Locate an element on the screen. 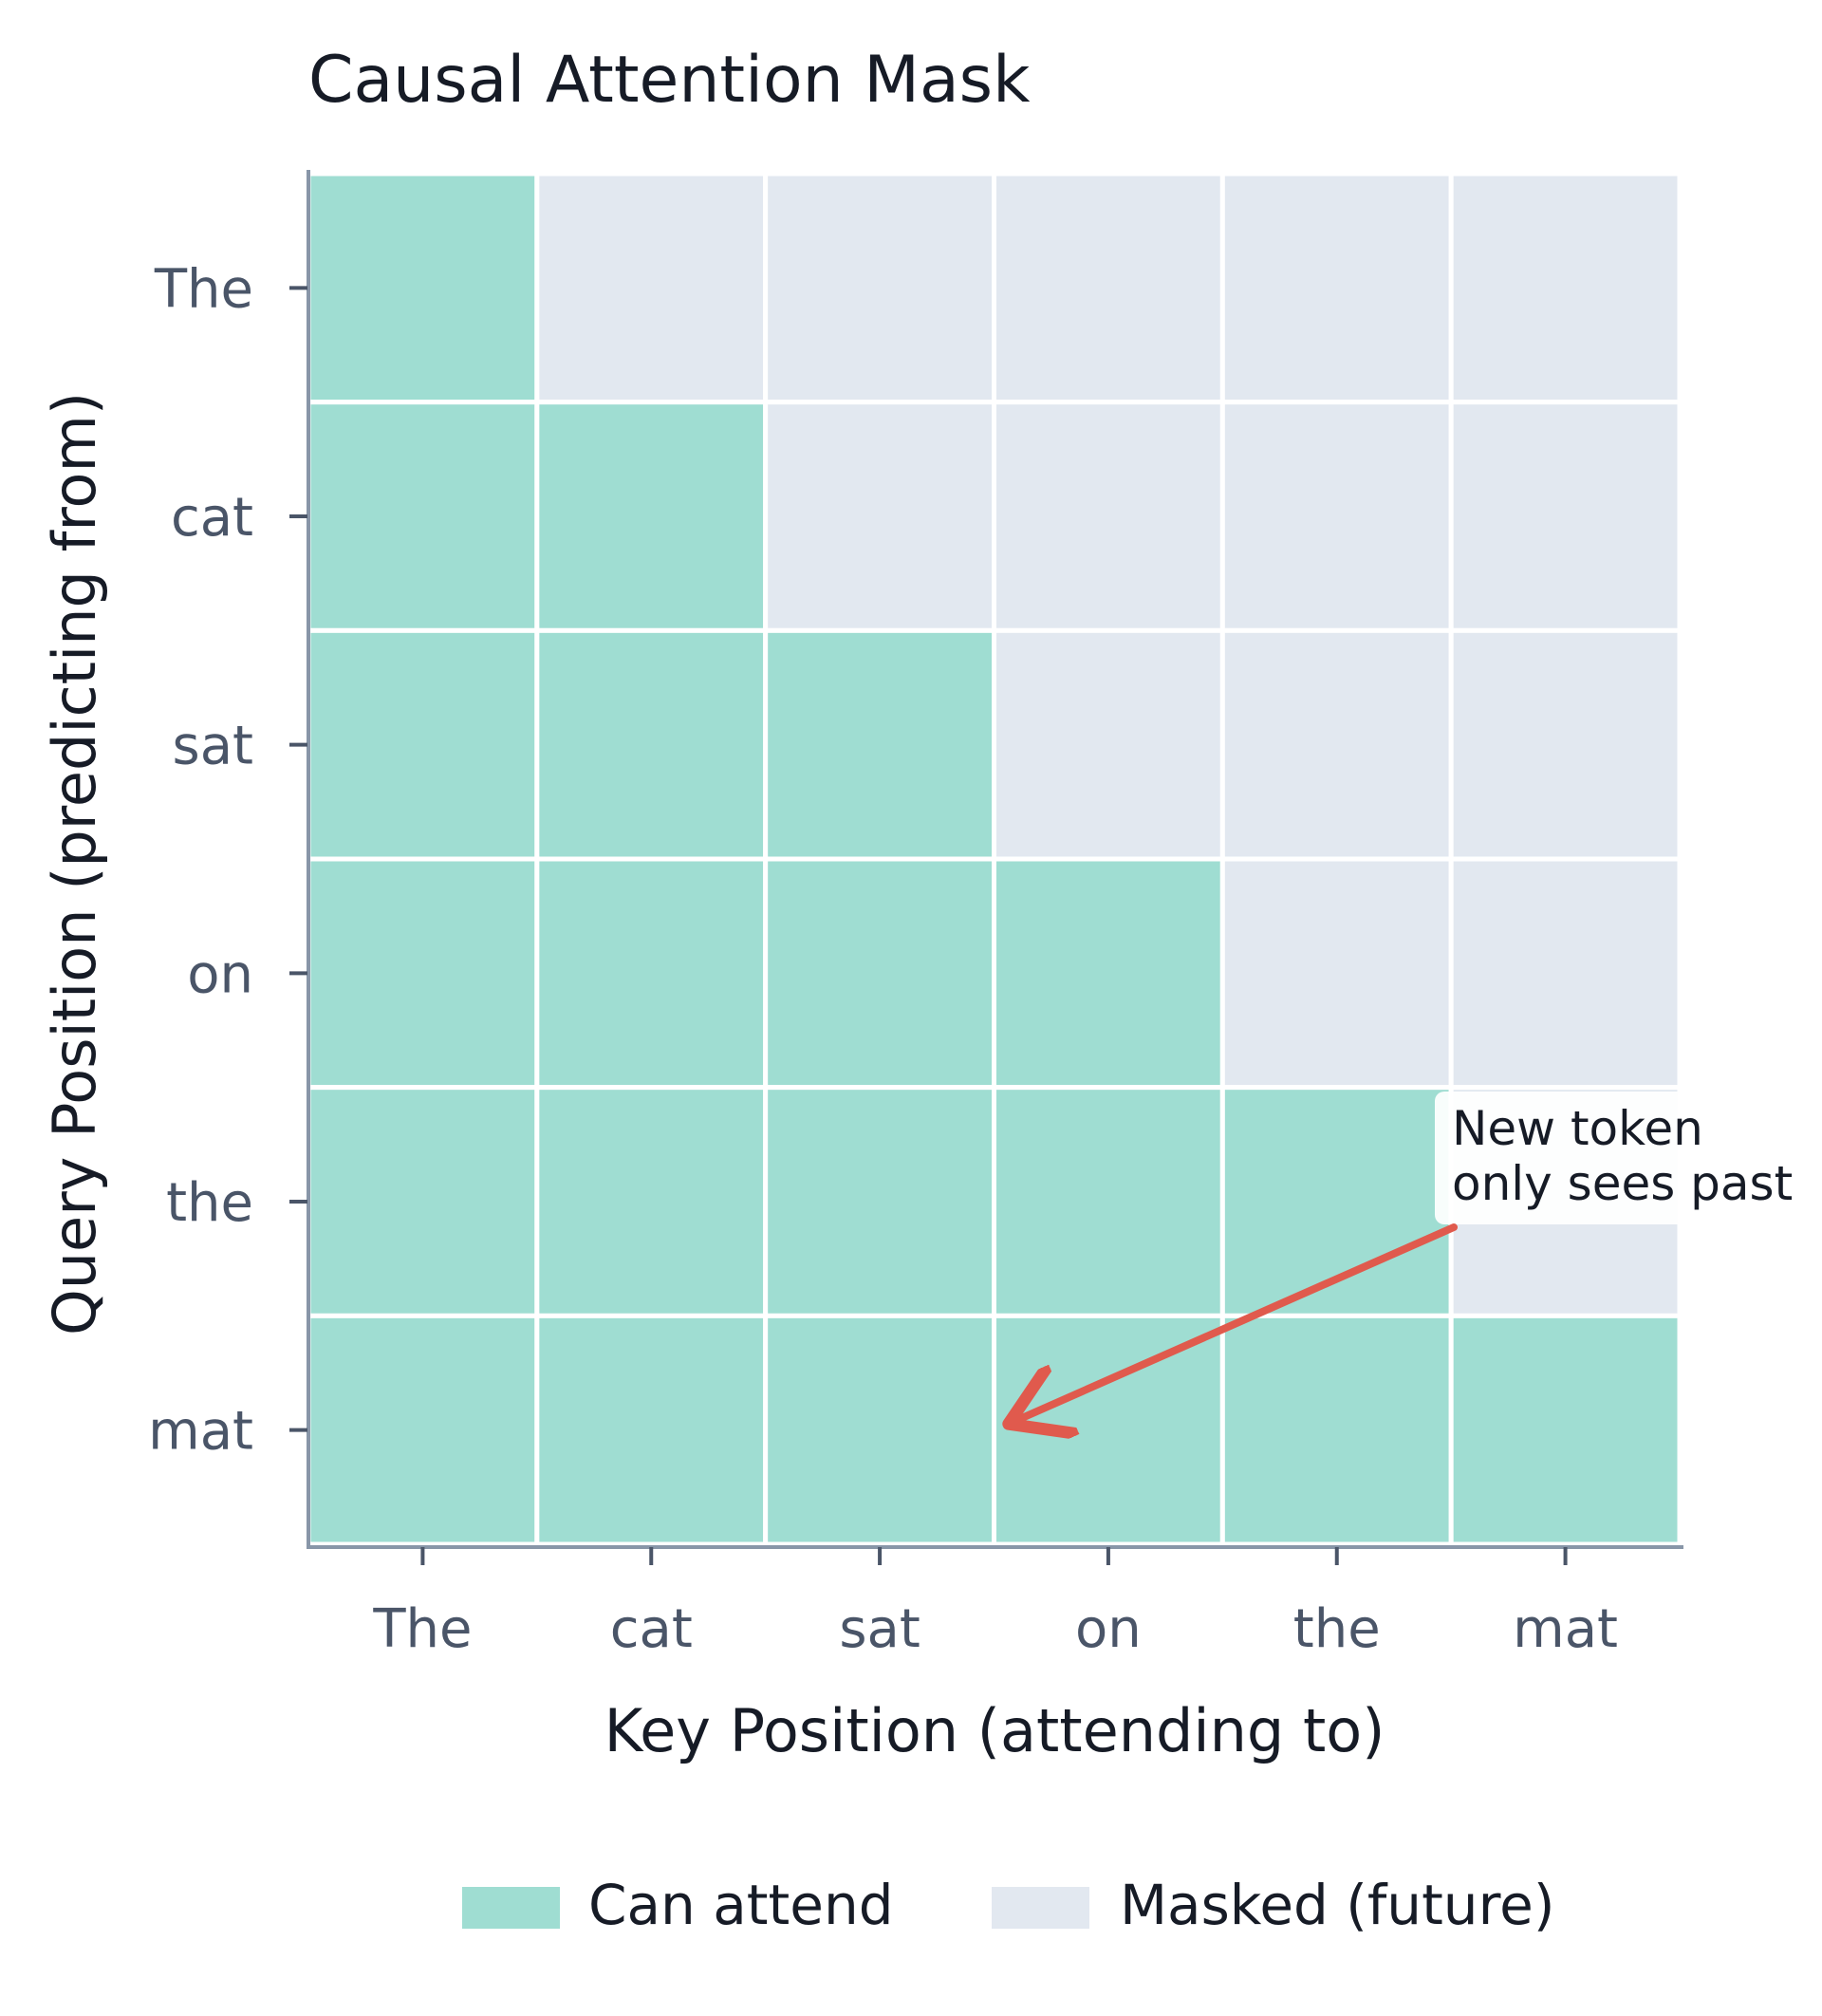 This screenshot has height=2016, width=1822. heatmap-cell-the-the-masked is located at coordinates (1336, 288).